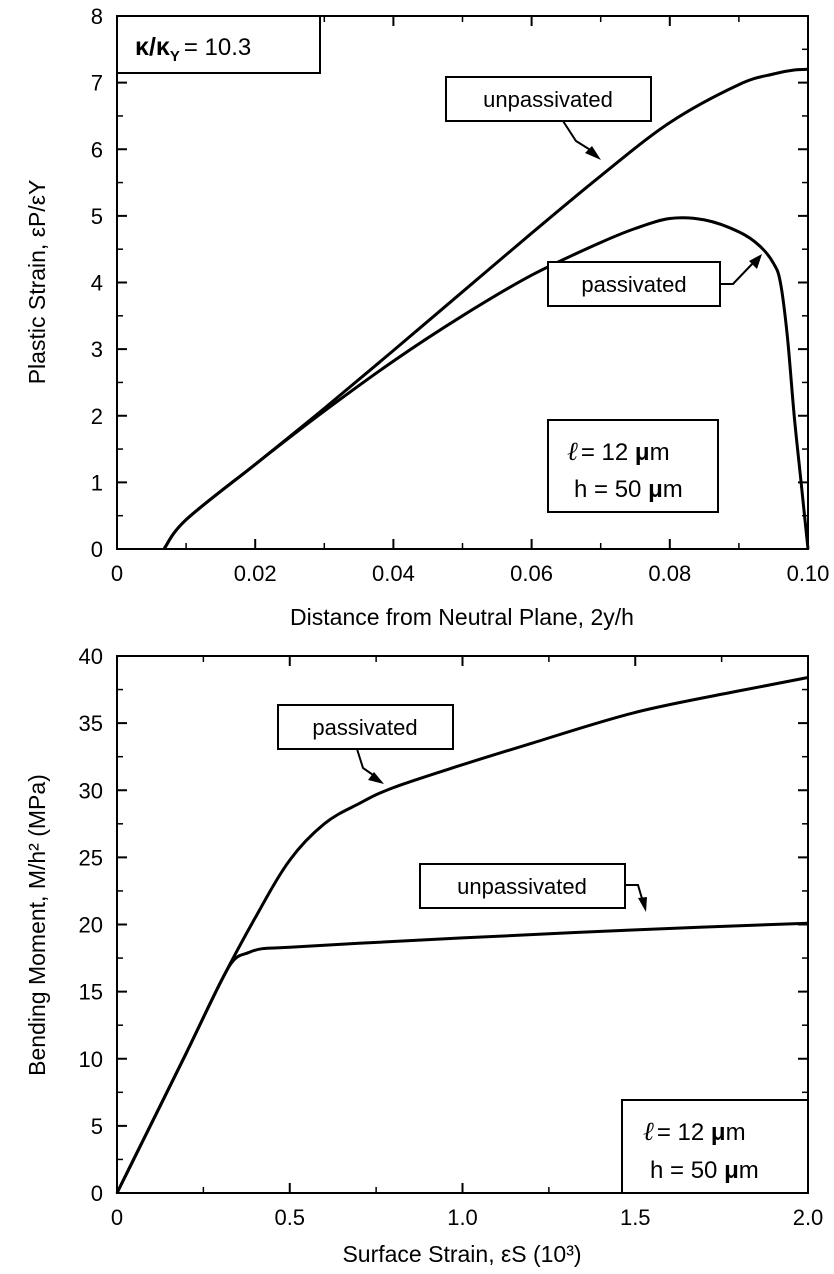  What do you see at coordinates (97, 149) in the screenshot?
I see `y-tick-label: 6` at bounding box center [97, 149].